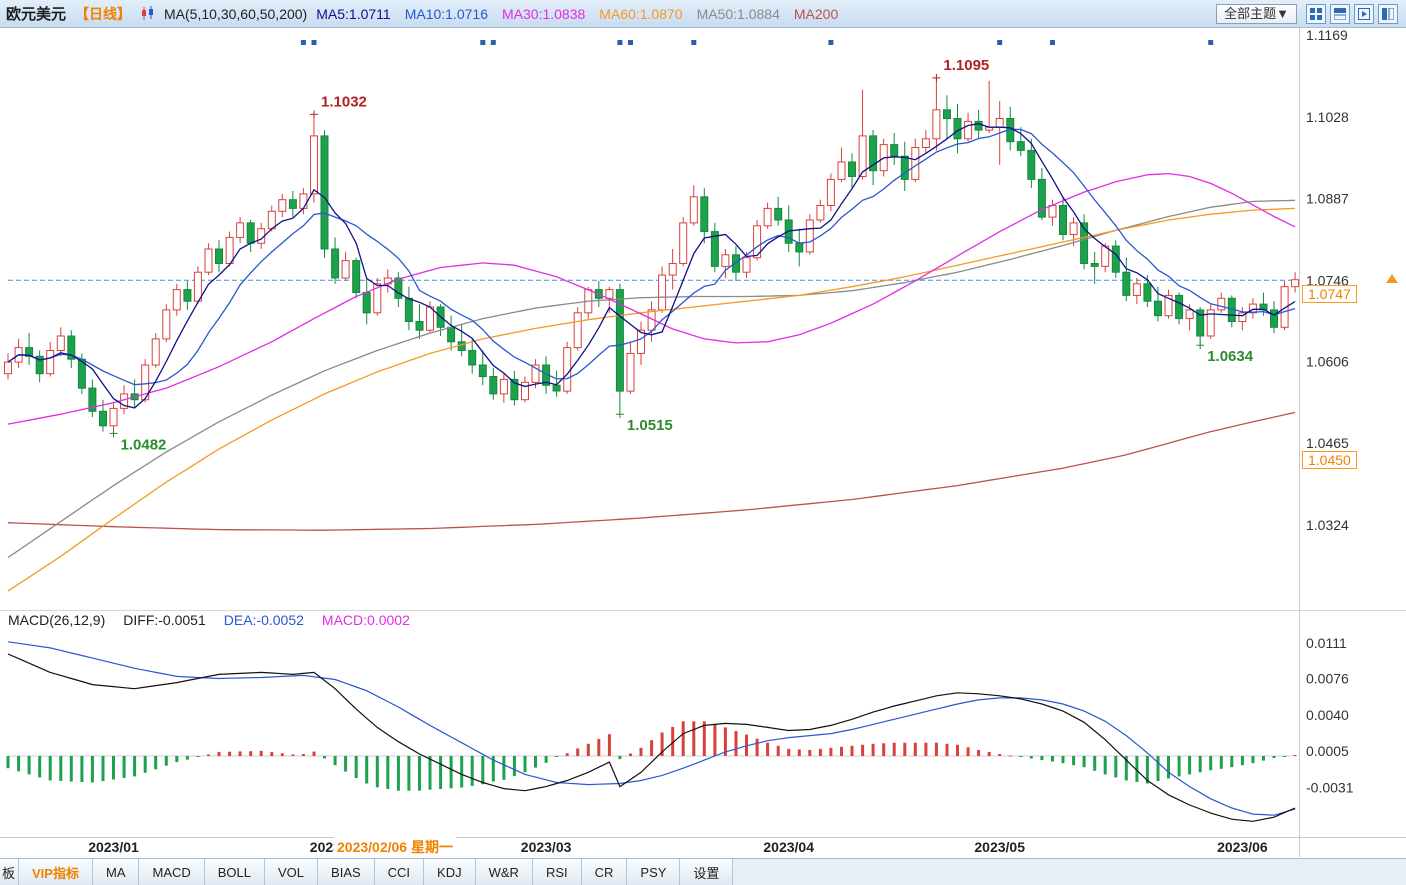 The height and width of the screenshot is (885, 1406). I want to click on grid-layout-icon, so click(1316, 13).